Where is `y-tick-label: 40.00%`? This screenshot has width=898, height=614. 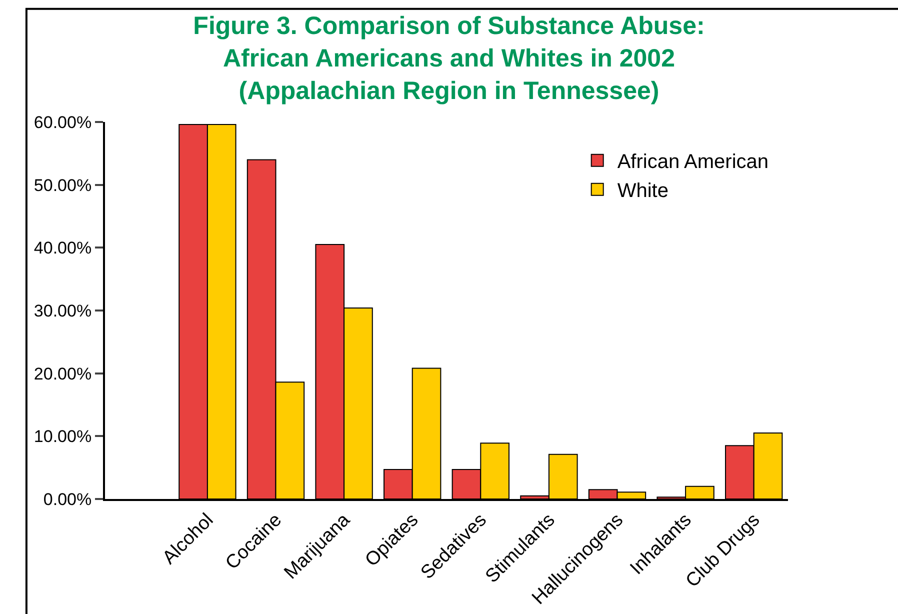
y-tick-label: 40.00% is located at coordinates (63, 248).